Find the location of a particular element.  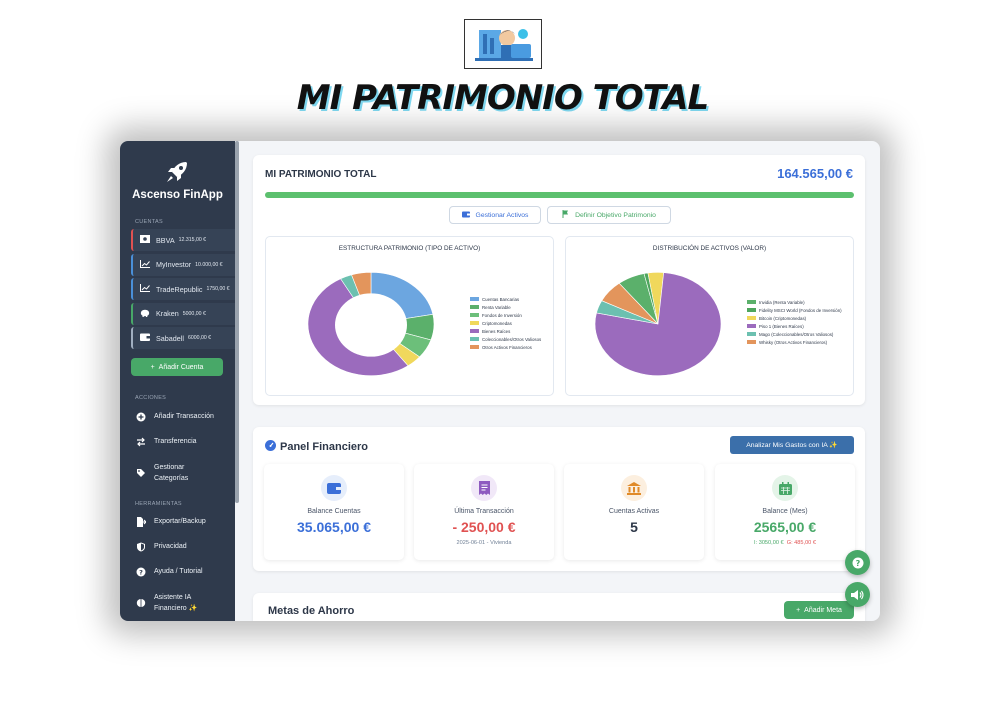

help-fab-button: ? is located at coordinates (857, 562).